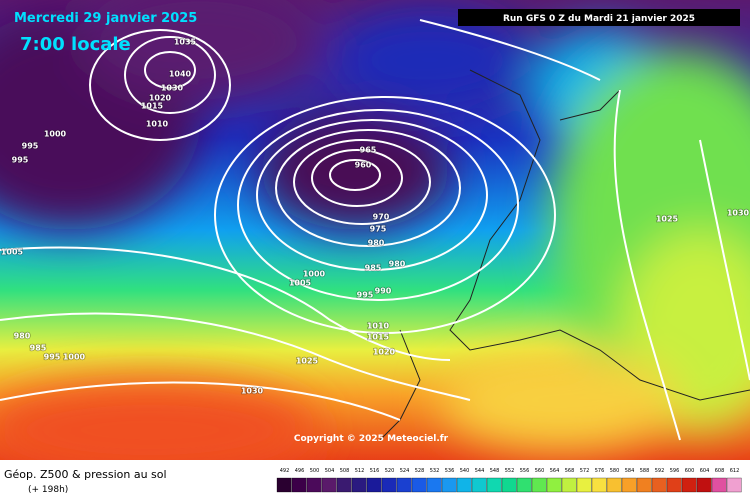  What do you see at coordinates (180, 74) in the screenshot?
I see `isobar-label: 1040` at bounding box center [180, 74].